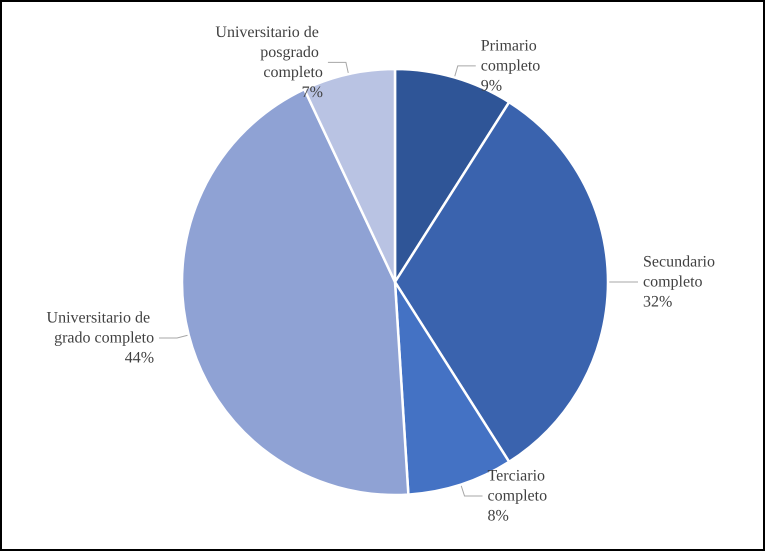 This screenshot has height=551, width=765. Describe the element at coordinates (312, 92) in the screenshot. I see `data-label: 7%` at that location.